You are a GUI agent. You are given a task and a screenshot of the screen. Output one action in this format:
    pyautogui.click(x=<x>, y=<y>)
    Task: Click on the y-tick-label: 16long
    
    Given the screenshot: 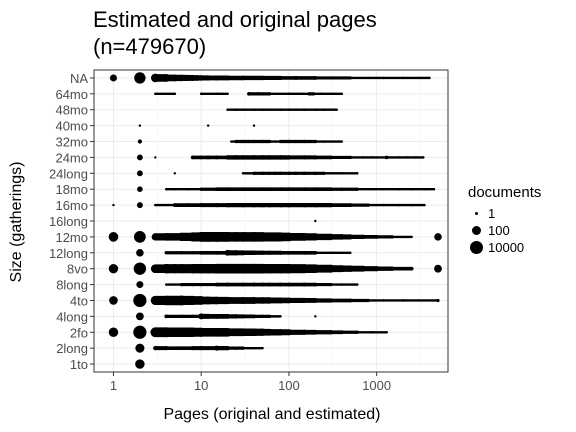 What is the action you would take?
    pyautogui.click(x=68, y=221)
    